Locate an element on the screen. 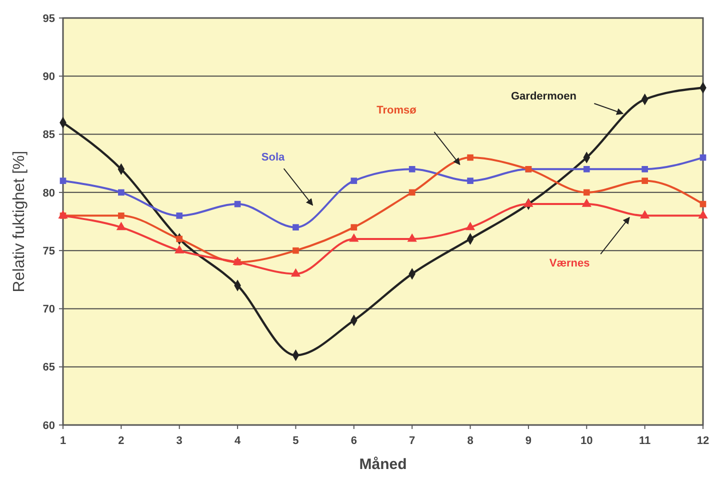 The image size is (717, 477). x-tick-label: 11 is located at coordinates (645, 441).